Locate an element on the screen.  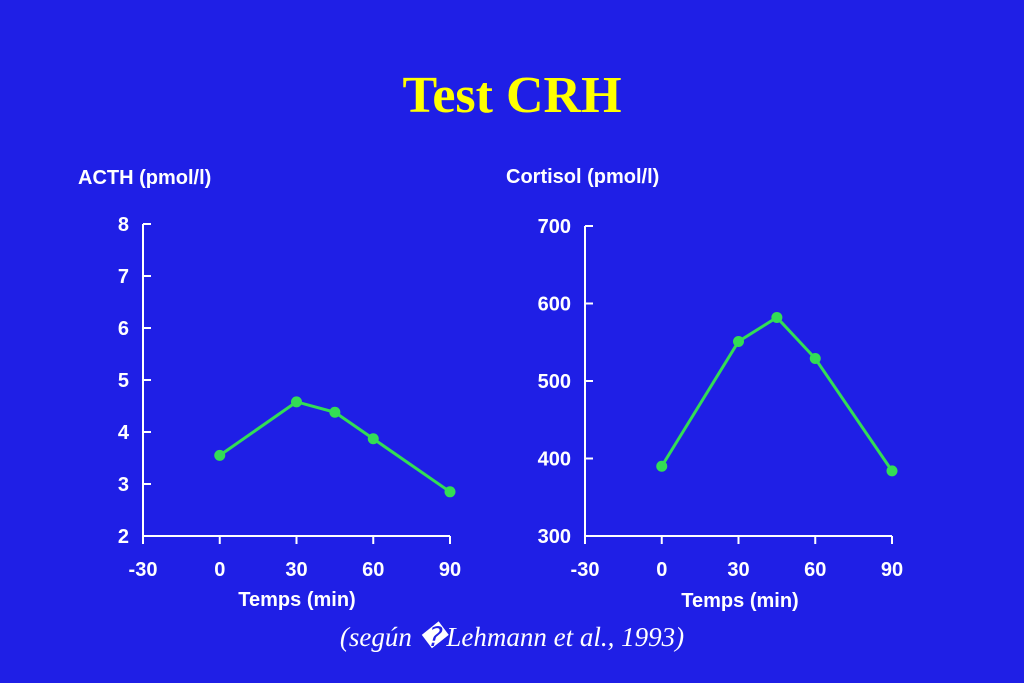
acth-x-tick-label: 30 is located at coordinates (296, 570).